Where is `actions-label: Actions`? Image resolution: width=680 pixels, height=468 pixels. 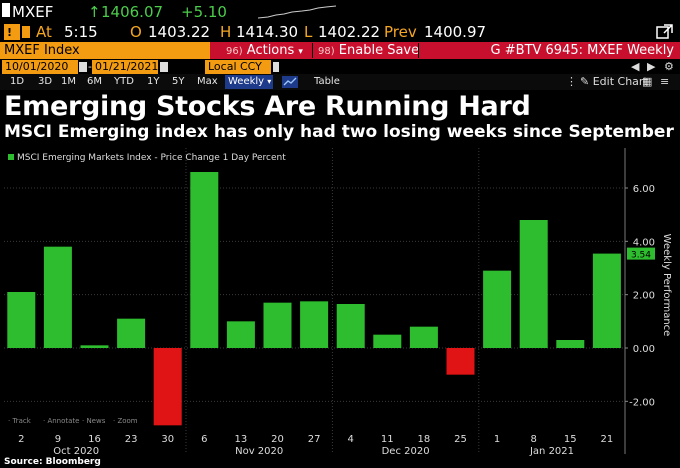
actions-label: Actions is located at coordinates (270, 50).